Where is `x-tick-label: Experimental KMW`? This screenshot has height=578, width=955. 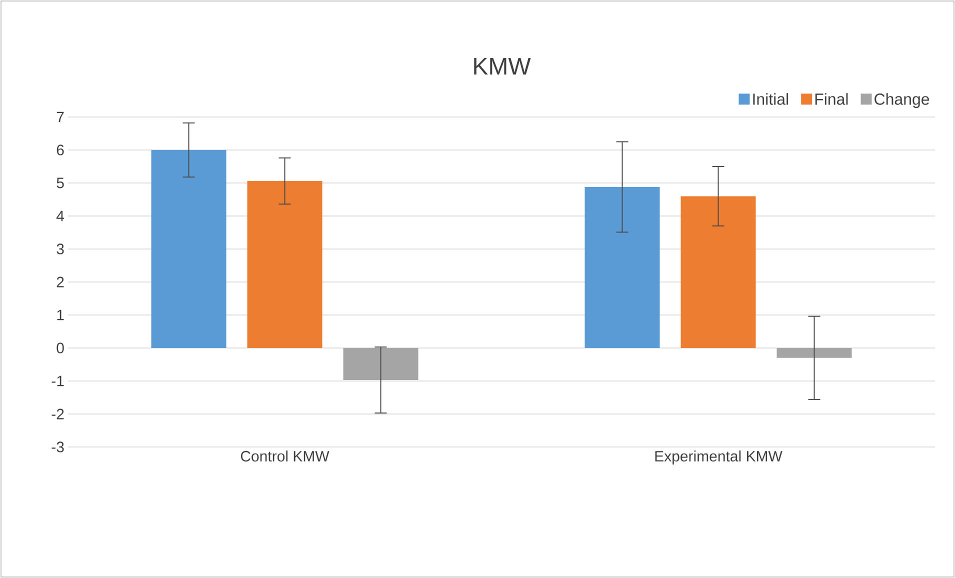 x-tick-label: Experimental KMW is located at coordinates (718, 457).